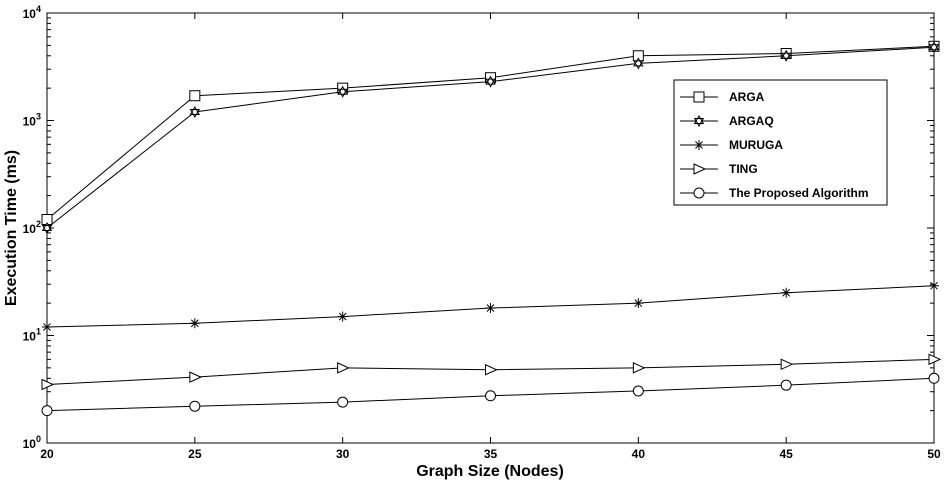  I want to click on series-the-proposed-algorithm, so click(490, 394).